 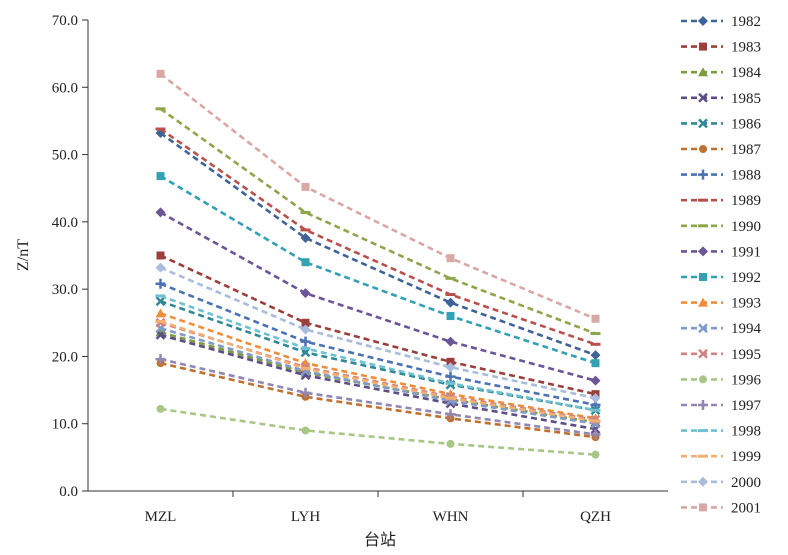 I want to click on y-tick-label: 10.0, so click(x=65, y=425).